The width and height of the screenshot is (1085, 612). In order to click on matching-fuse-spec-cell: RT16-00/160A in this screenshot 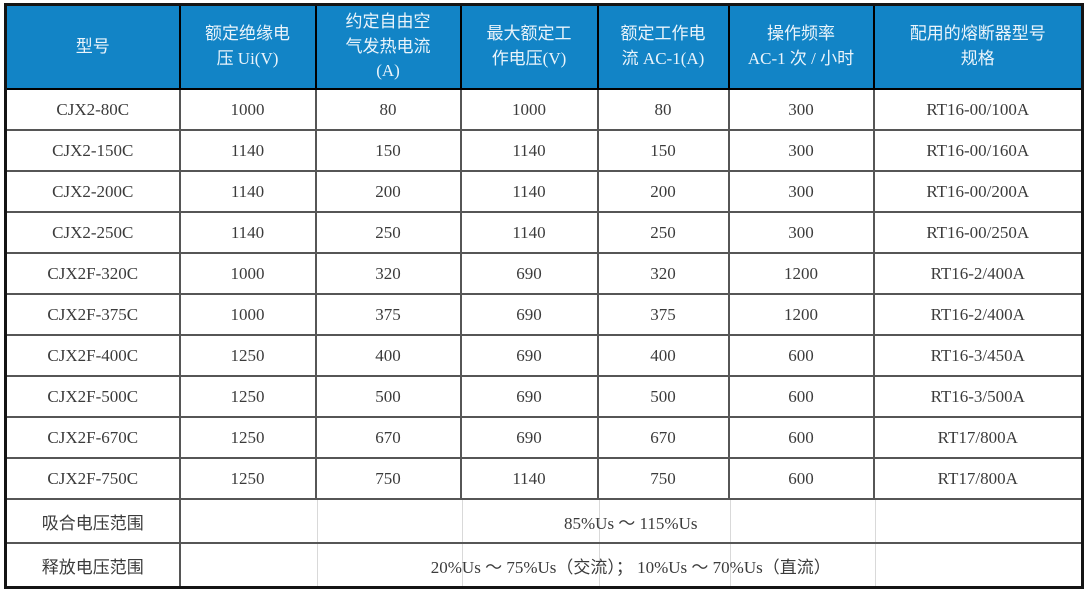, I will do `click(978, 150)`.